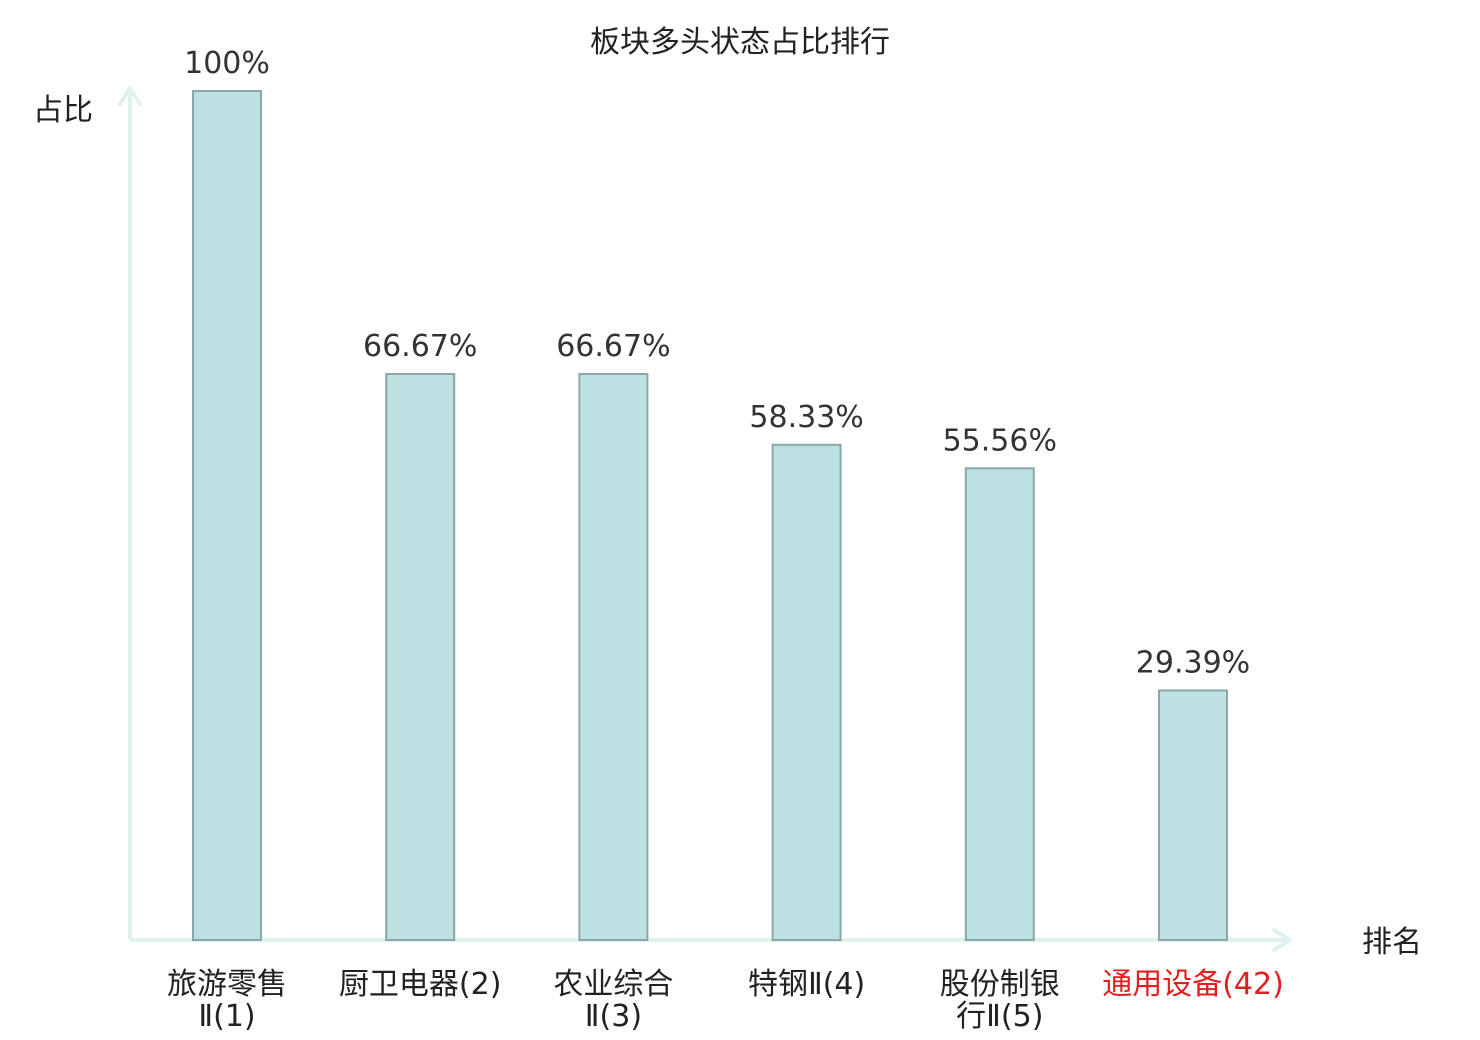 Image resolution: width=1480 pixels, height=1040 pixels. I want to click on x-axis-arrow, so click(1282, 940).